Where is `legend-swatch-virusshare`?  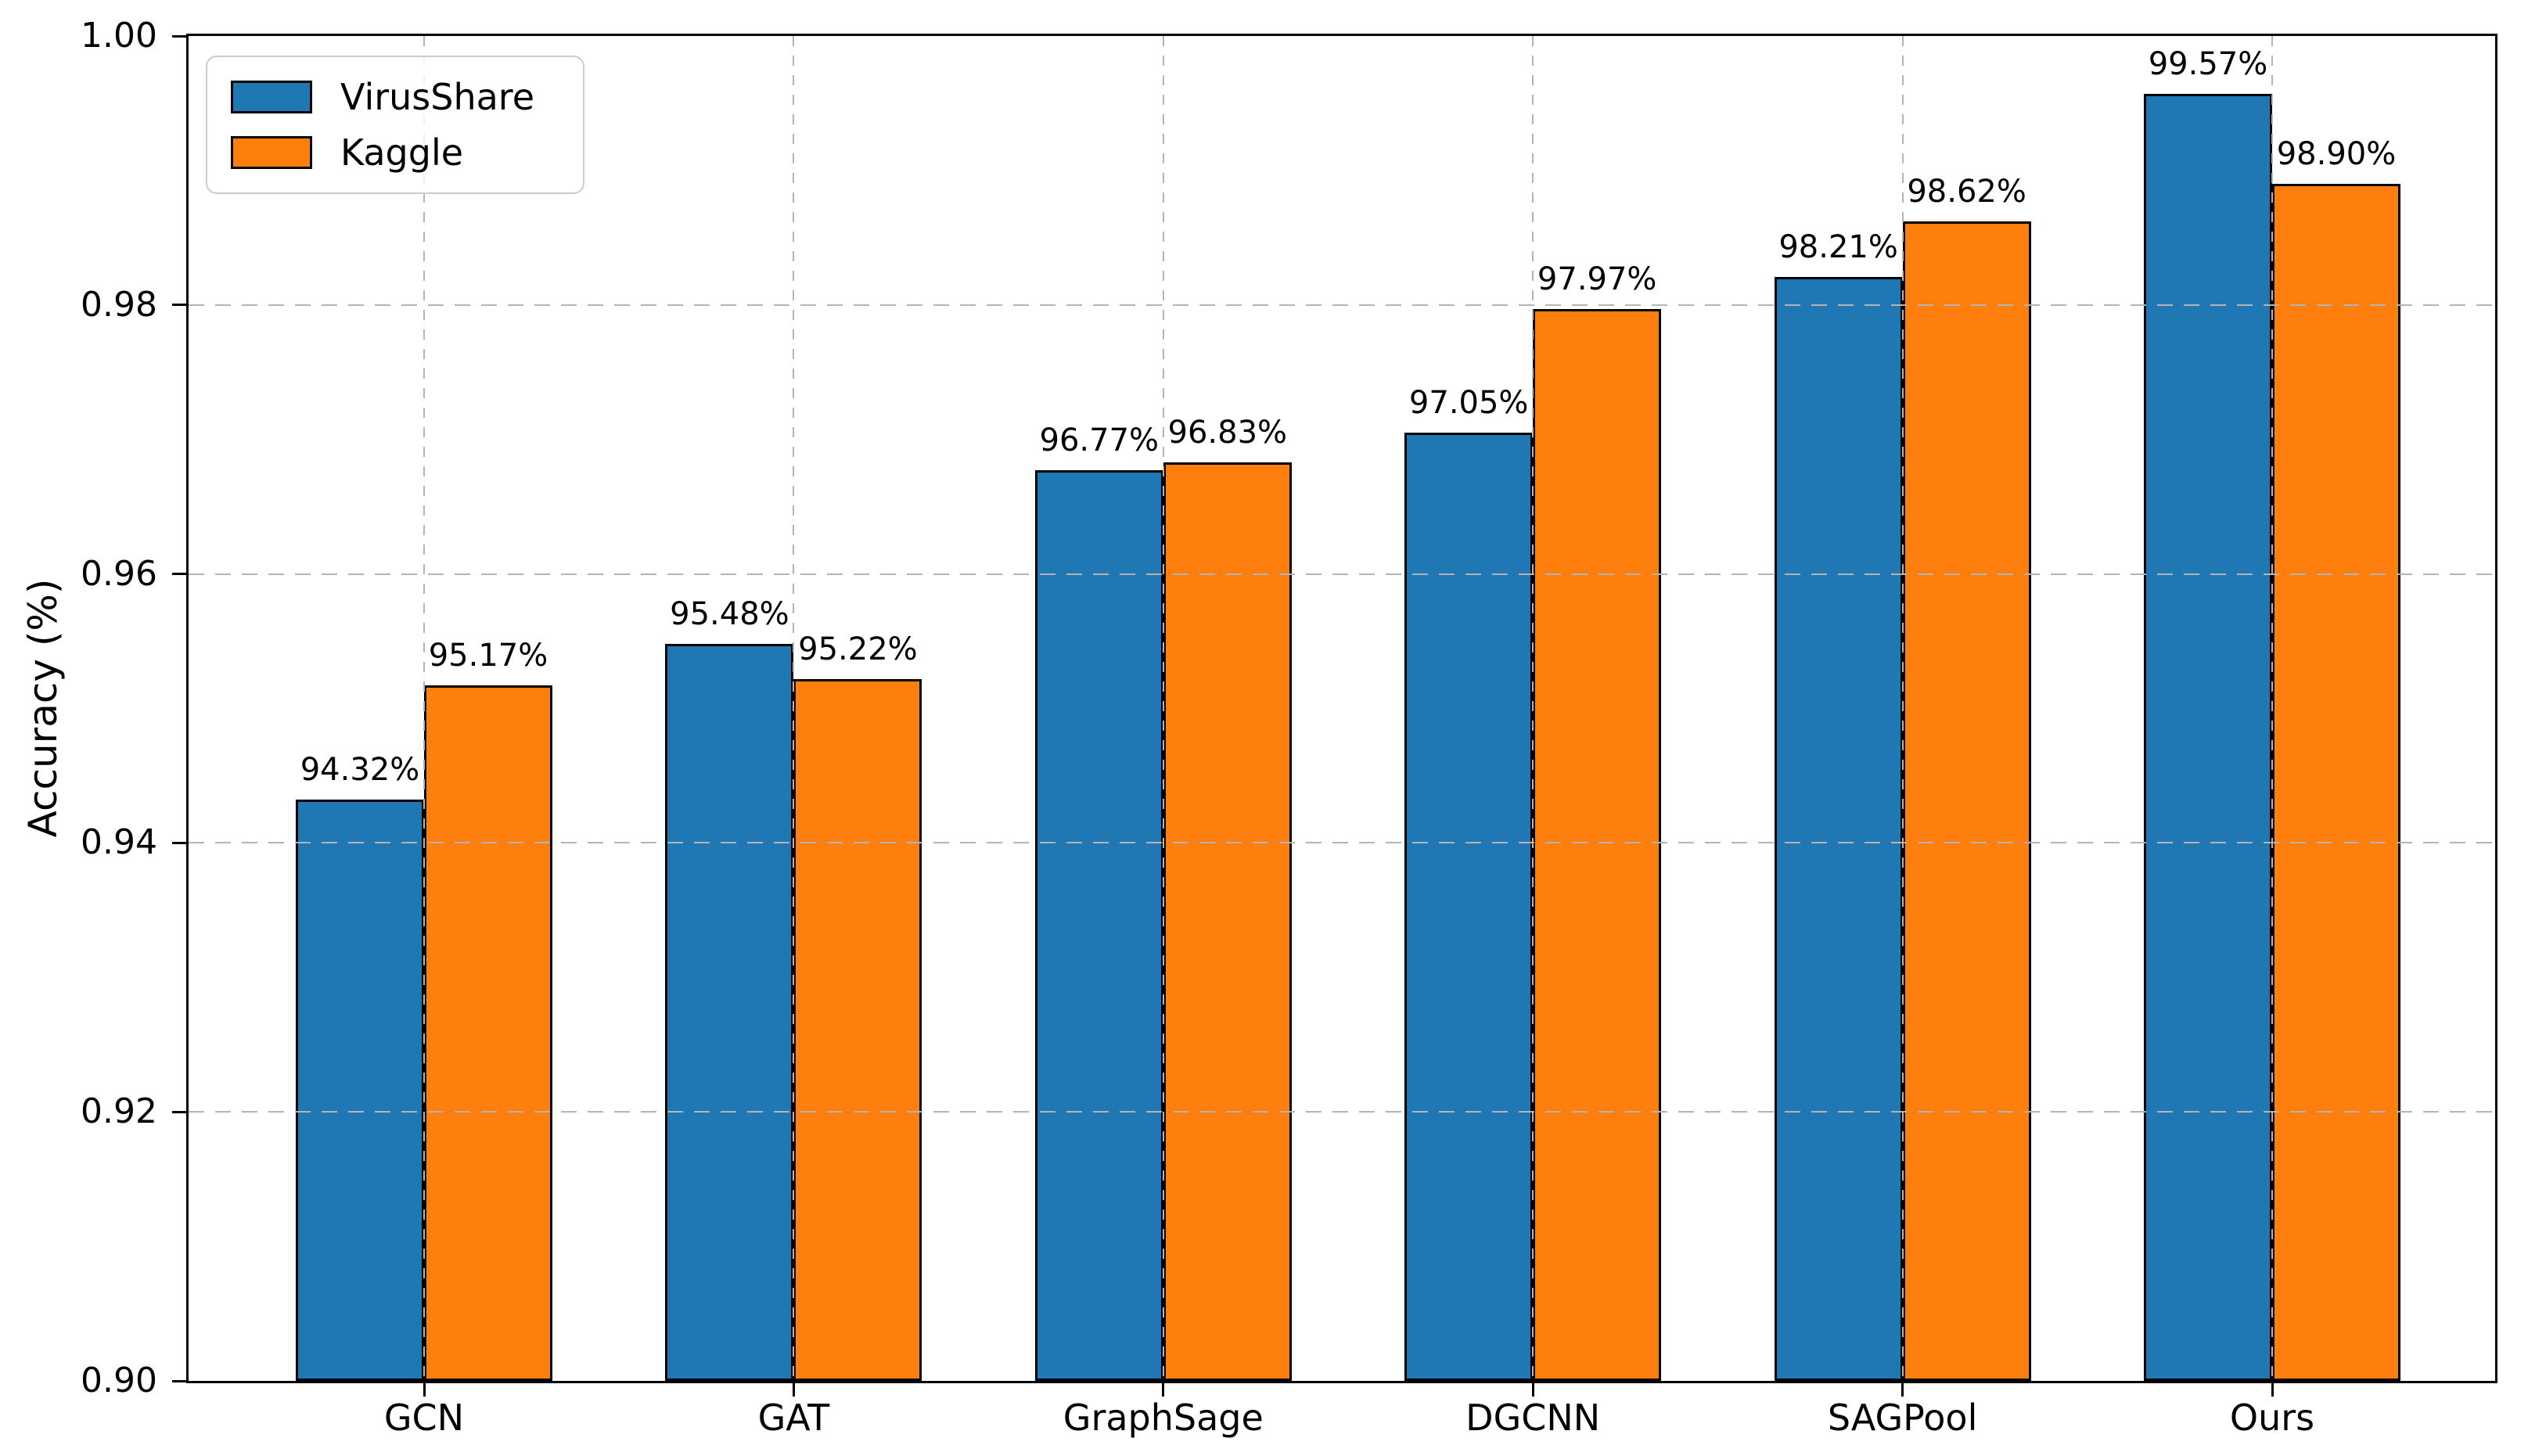
legend-swatch-virusshare is located at coordinates (271, 96).